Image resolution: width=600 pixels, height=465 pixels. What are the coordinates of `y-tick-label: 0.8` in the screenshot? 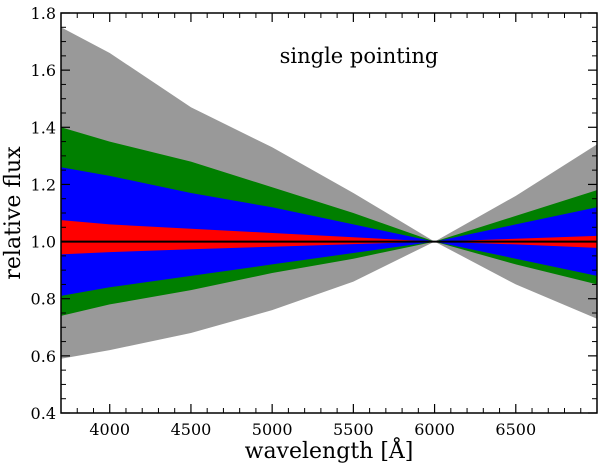 It's located at (43, 299).